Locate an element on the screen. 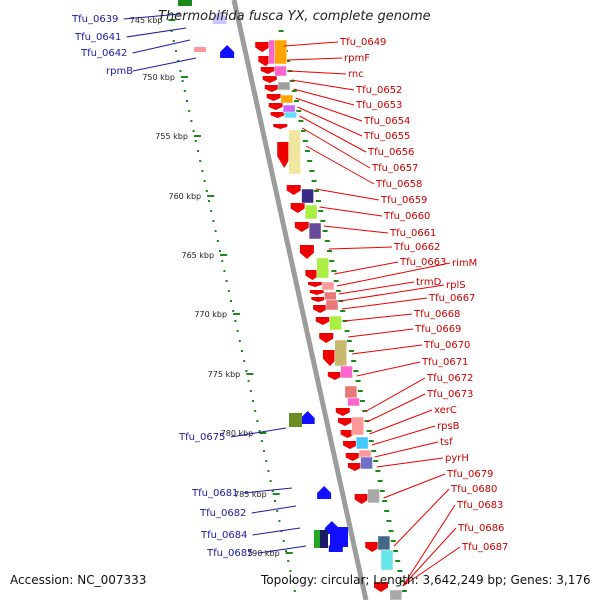 The height and width of the screenshot is (600, 600). gene-label-left: Tfu_0675 is located at coordinates (201, 437).